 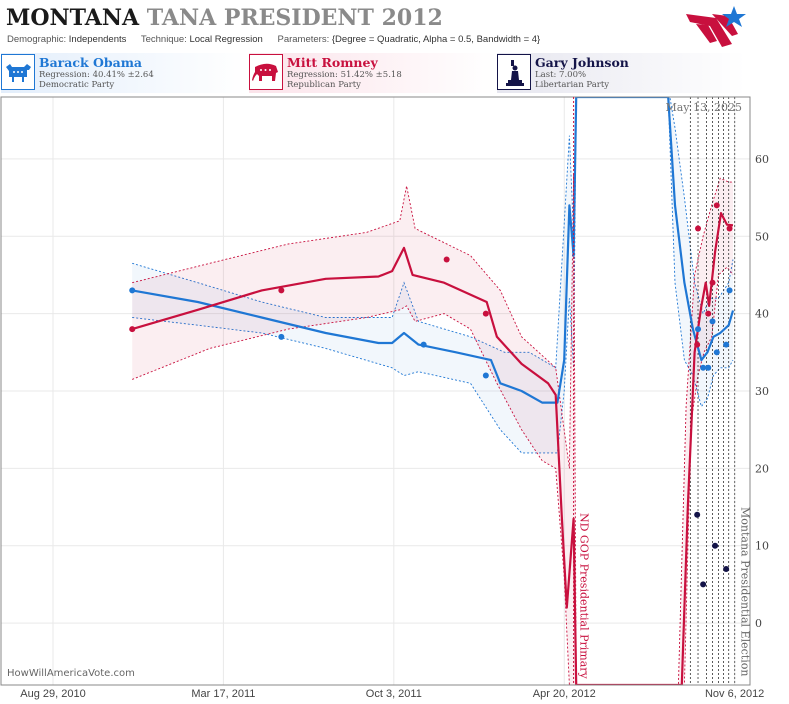 I want to click on liberty-icon, so click(x=514, y=72).